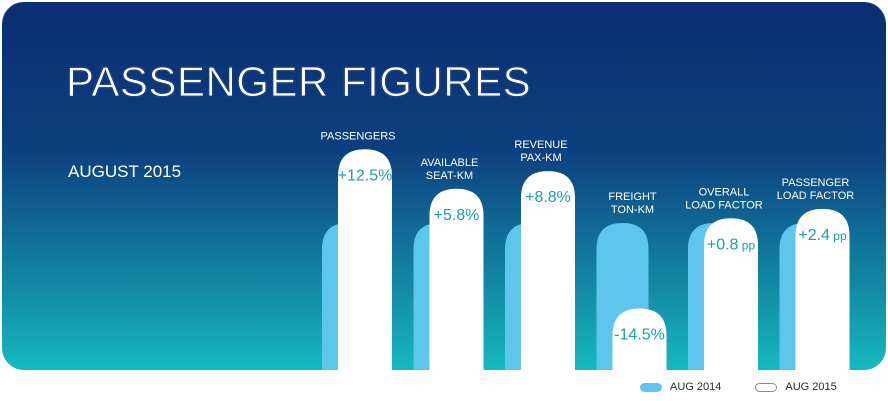 The height and width of the screenshot is (401, 888). I want to click on page-title: PASSENGER FIGURES, so click(299, 82).